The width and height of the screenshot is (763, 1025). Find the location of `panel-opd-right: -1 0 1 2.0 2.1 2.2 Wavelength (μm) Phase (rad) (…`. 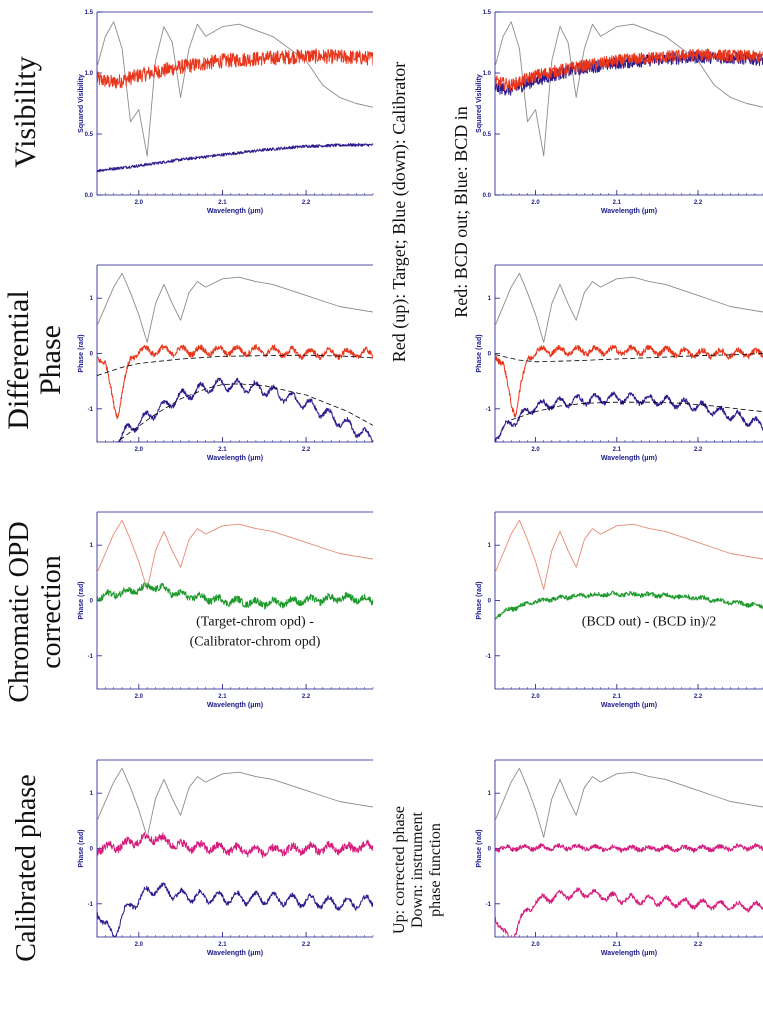

panel-opd-right: -1 0 1 2.0 2.1 2.2 Wavelength (μm) Phase (rad) (… is located at coordinates (619, 610).